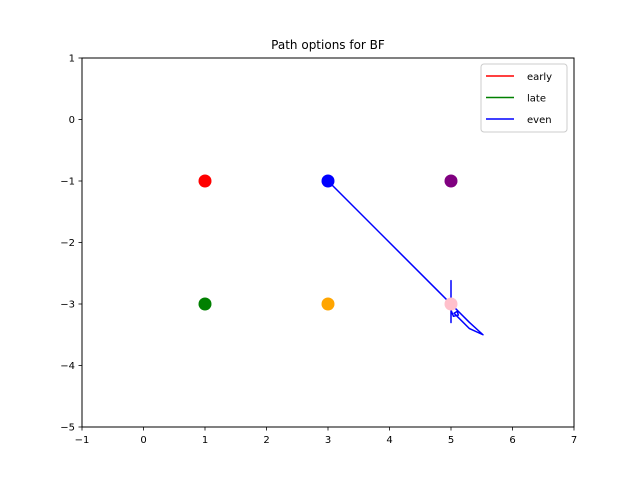 The width and height of the screenshot is (640, 480). Describe the element at coordinates (205, 440) in the screenshot. I see `x-tick-label: 1` at that location.